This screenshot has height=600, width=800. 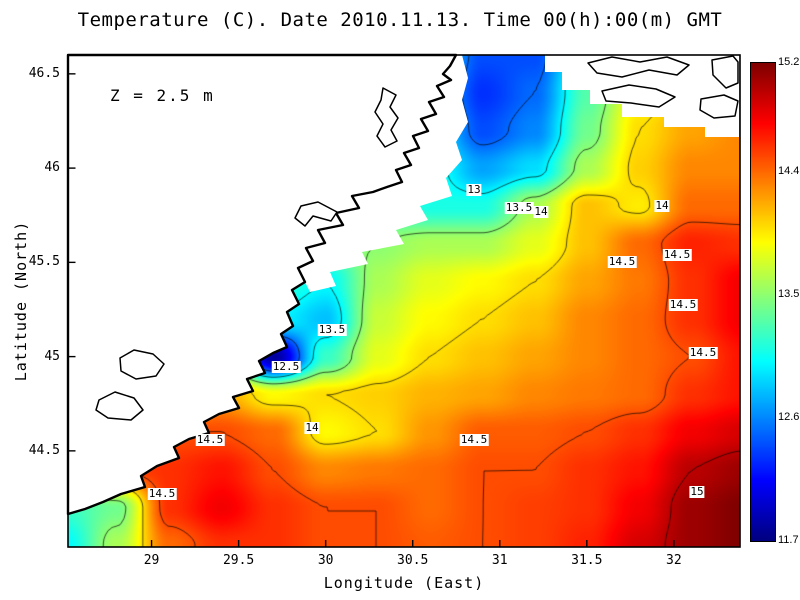 What do you see at coordinates (763, 302) in the screenshot?
I see `colorbar` at bounding box center [763, 302].